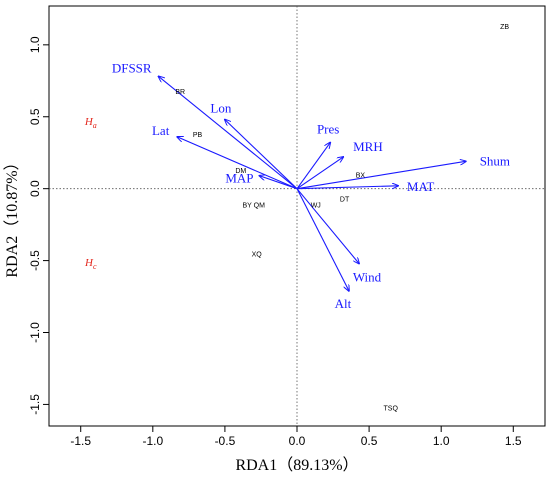  What do you see at coordinates (328, 129) in the screenshot?
I see `vector-label: Pres` at bounding box center [328, 129].